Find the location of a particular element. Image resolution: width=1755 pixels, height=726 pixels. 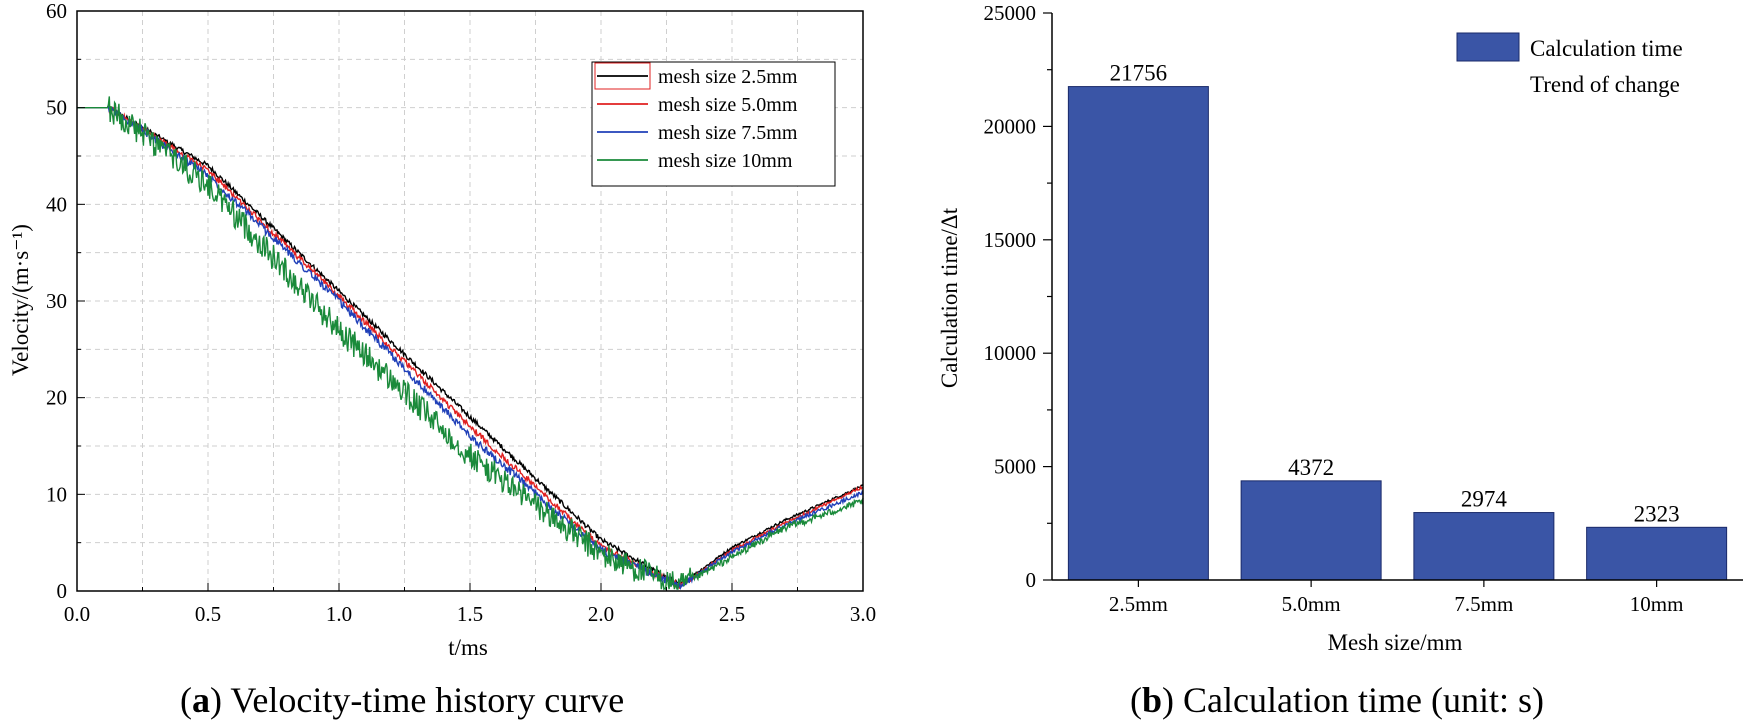

bar-7.5mm is located at coordinates (1484, 546).